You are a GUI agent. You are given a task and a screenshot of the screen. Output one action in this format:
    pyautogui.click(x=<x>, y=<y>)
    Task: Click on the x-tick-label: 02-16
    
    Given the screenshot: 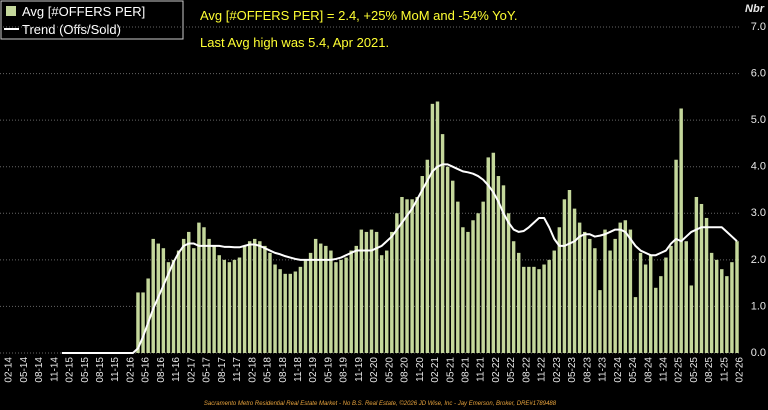 What is the action you would take?
    pyautogui.click(x=130, y=370)
    